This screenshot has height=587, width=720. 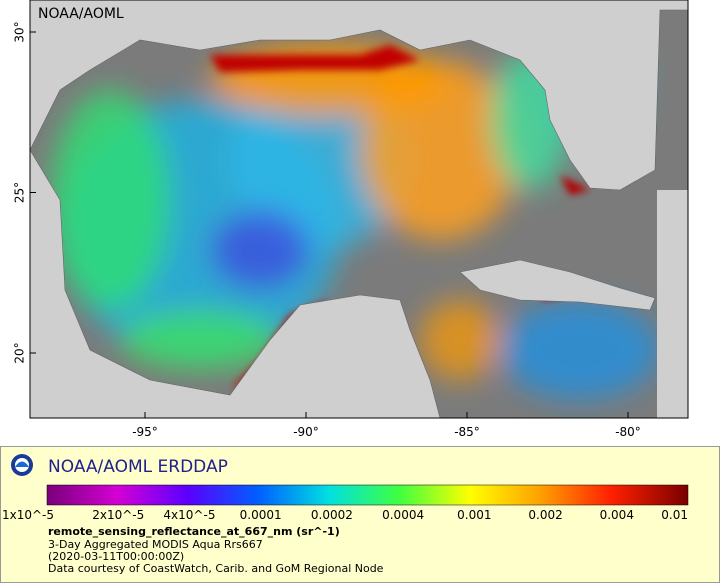 What do you see at coordinates (672, 304) in the screenshot?
I see `land-east` at bounding box center [672, 304].